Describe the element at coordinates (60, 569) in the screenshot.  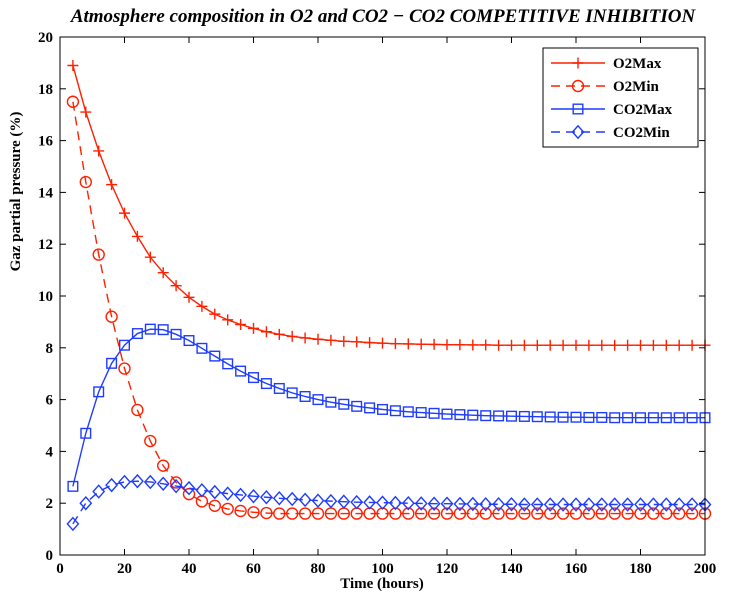
I see `x-tick-label: 0` at that location.